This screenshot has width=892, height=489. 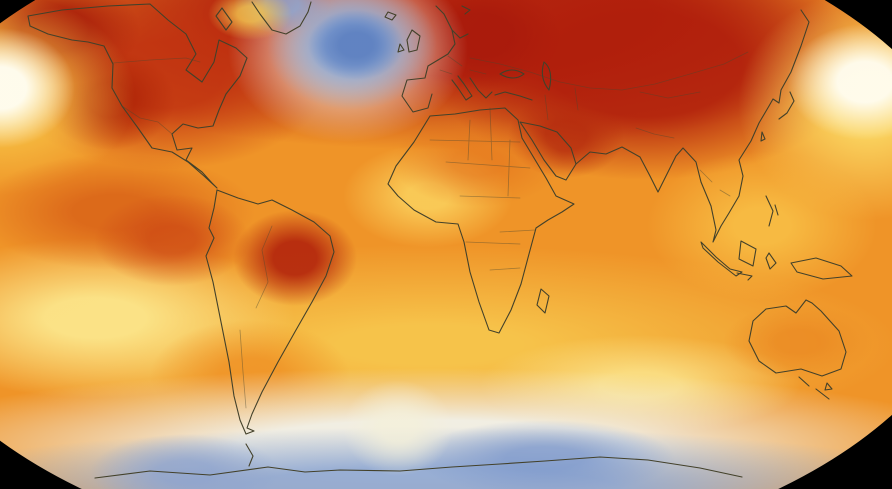 What do you see at coordinates (513, 96) in the screenshot?
I see `coastline-turkey` at bounding box center [513, 96].